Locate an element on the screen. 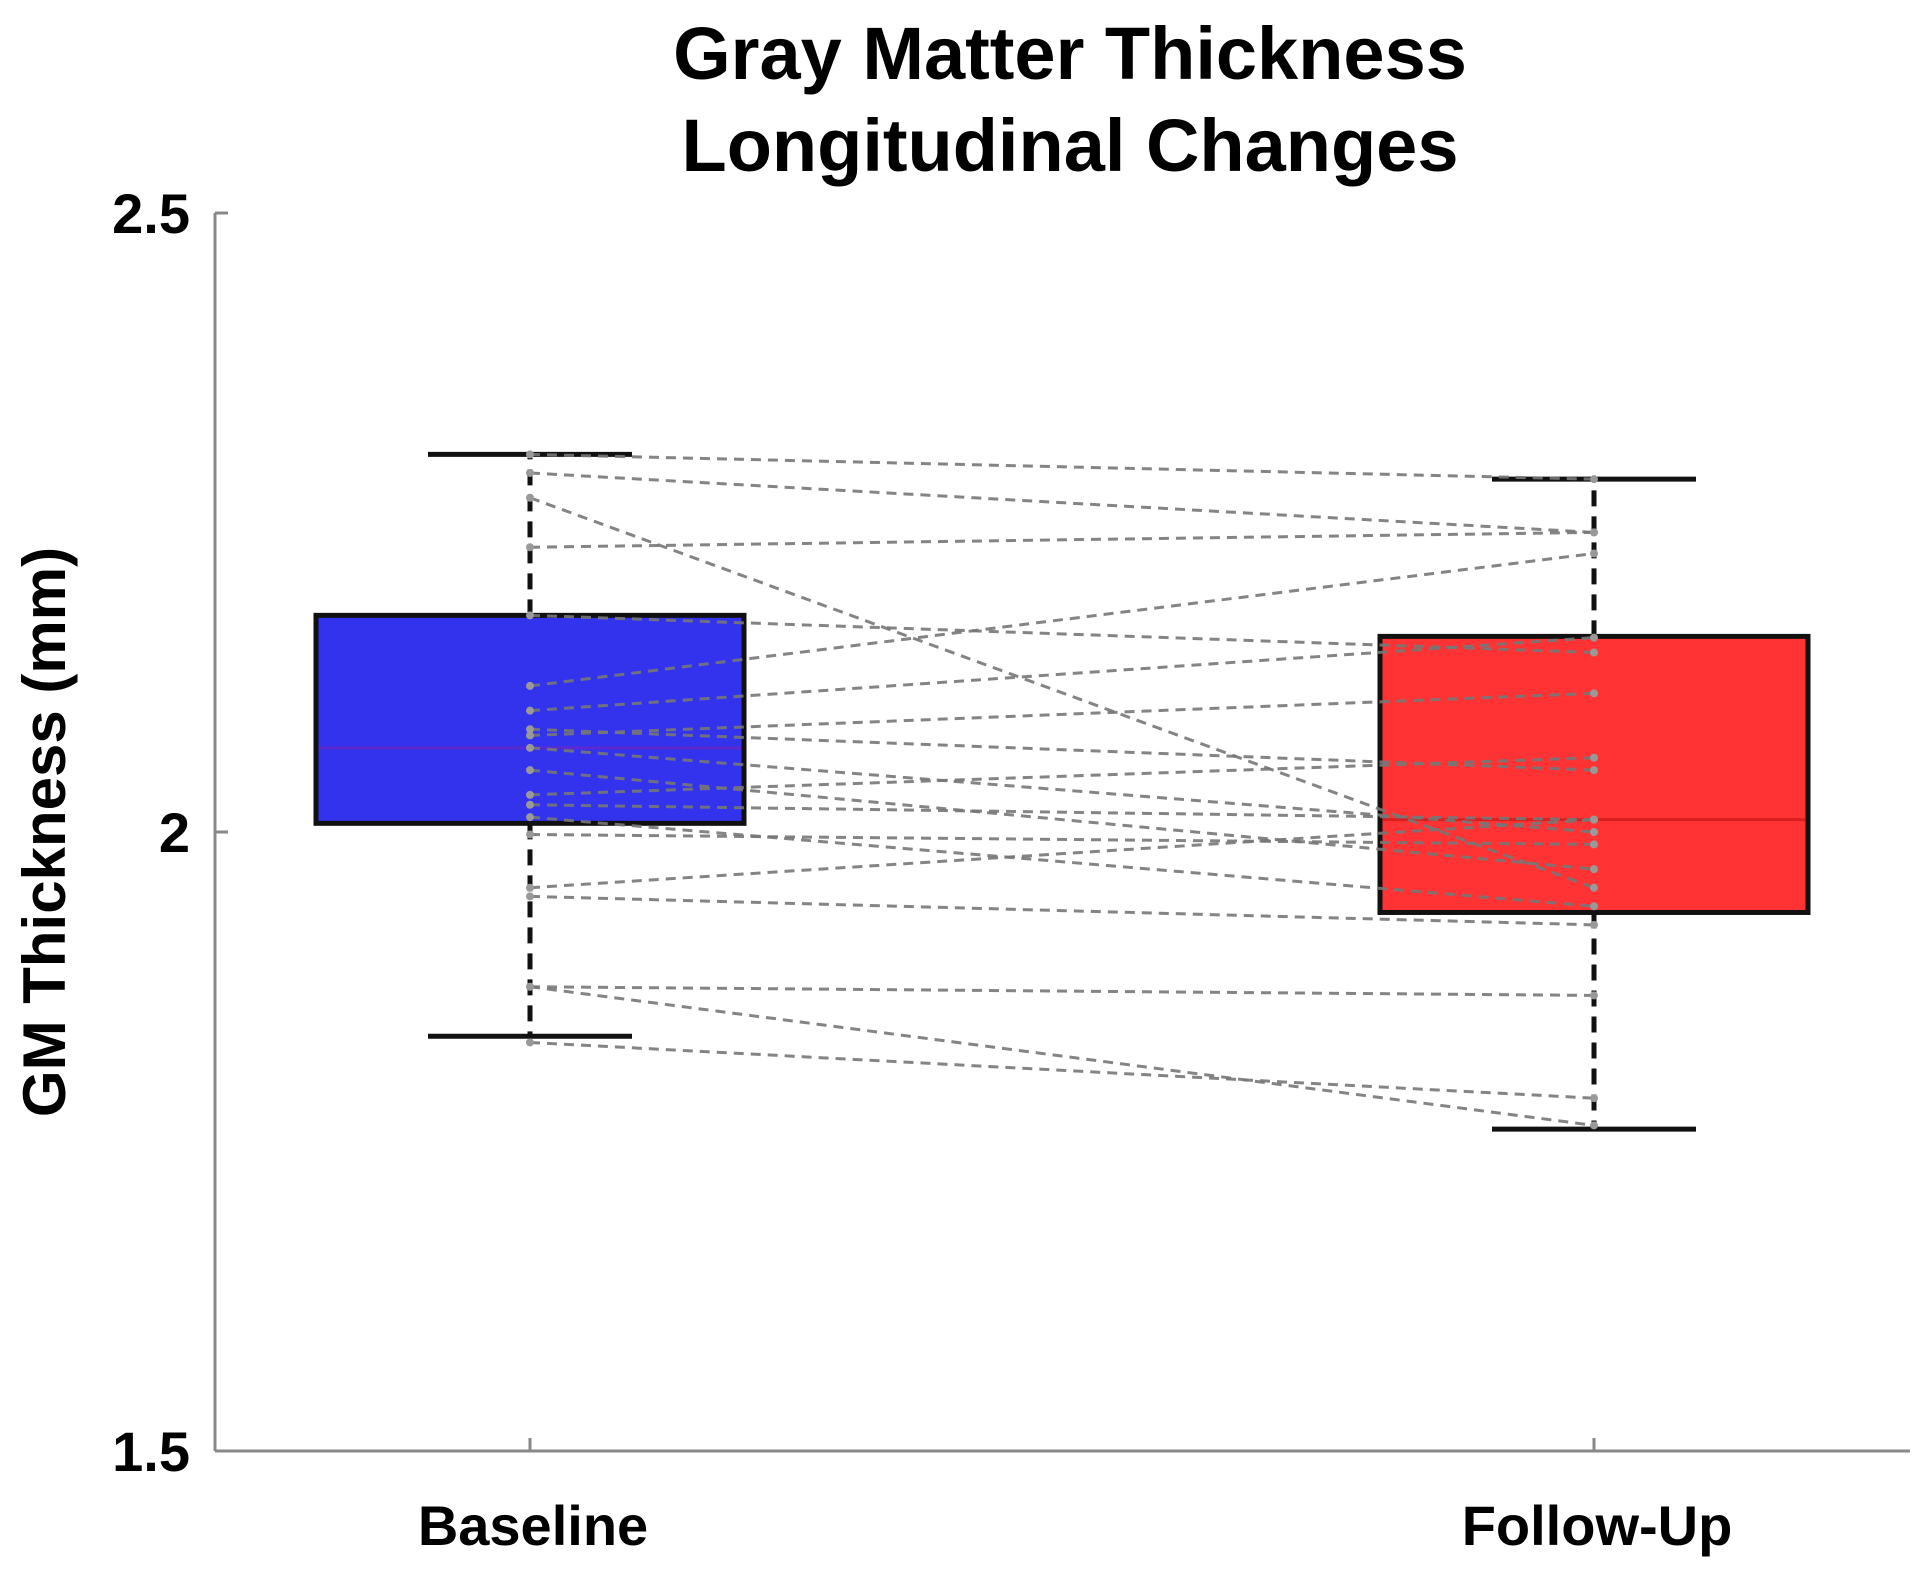 This screenshot has height=1570, width=1920. y-axis-label: GM Thickness (mm) is located at coordinates (44, 832).